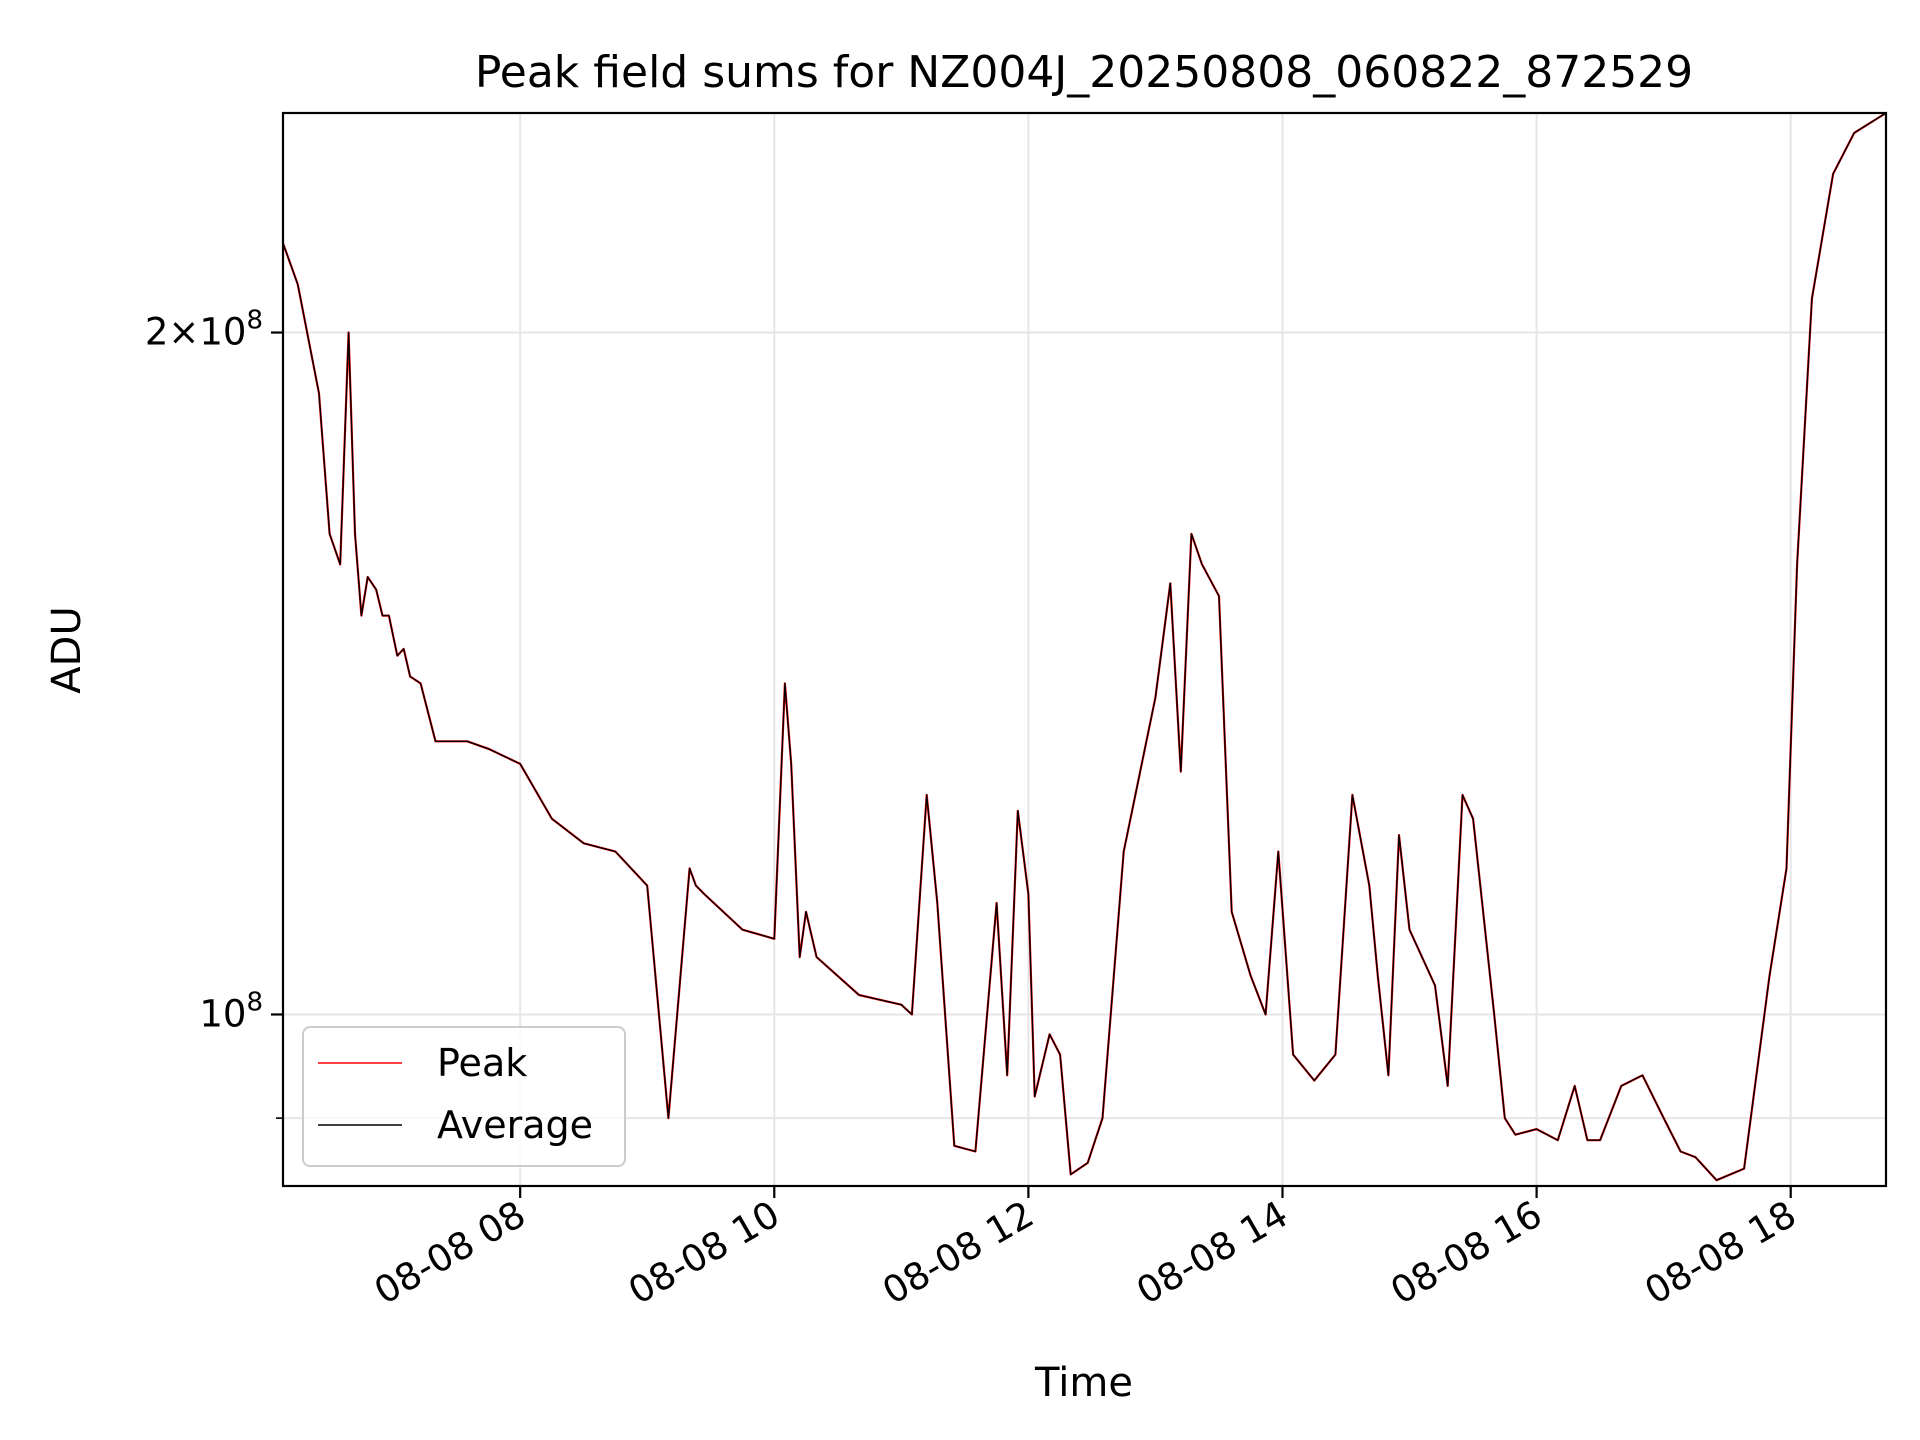  What do you see at coordinates (482, 1063) in the screenshot?
I see `legend-label-peak: Peak` at bounding box center [482, 1063].